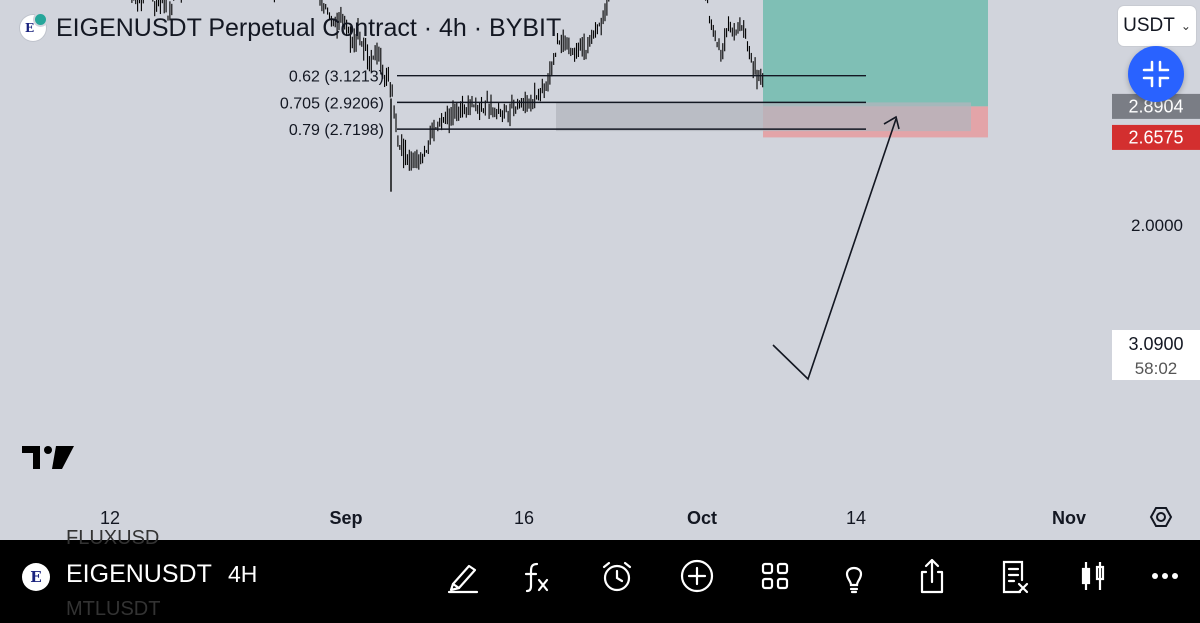 This screenshot has width=1200, height=623. Describe the element at coordinates (243, 574) in the screenshot. I see `toolbar-interval: 4H` at that location.